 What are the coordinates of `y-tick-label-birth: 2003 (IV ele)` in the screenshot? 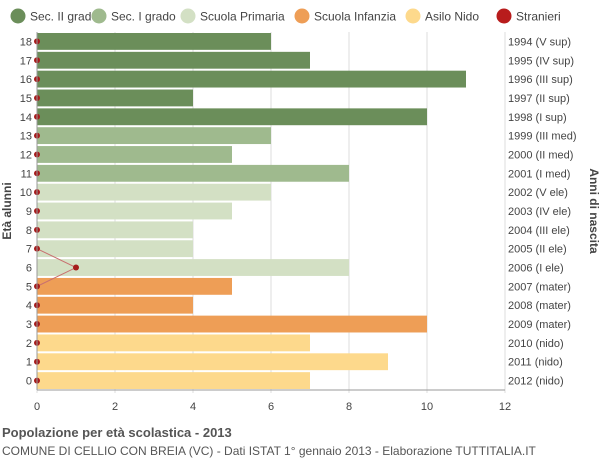 It's located at (539, 212).